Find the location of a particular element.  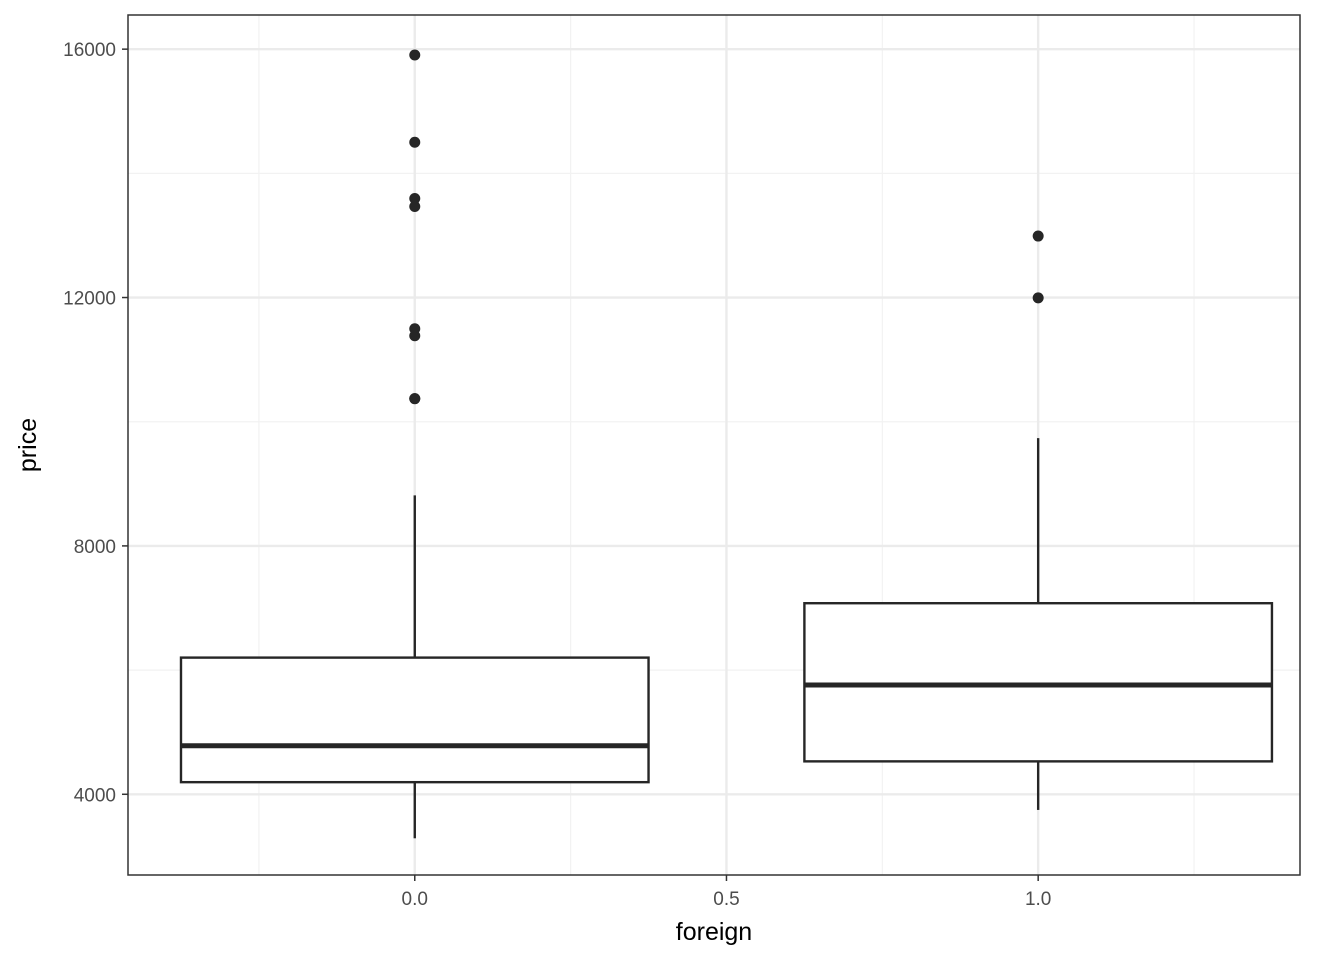

x-tick-label: 0.5 is located at coordinates (726, 899).